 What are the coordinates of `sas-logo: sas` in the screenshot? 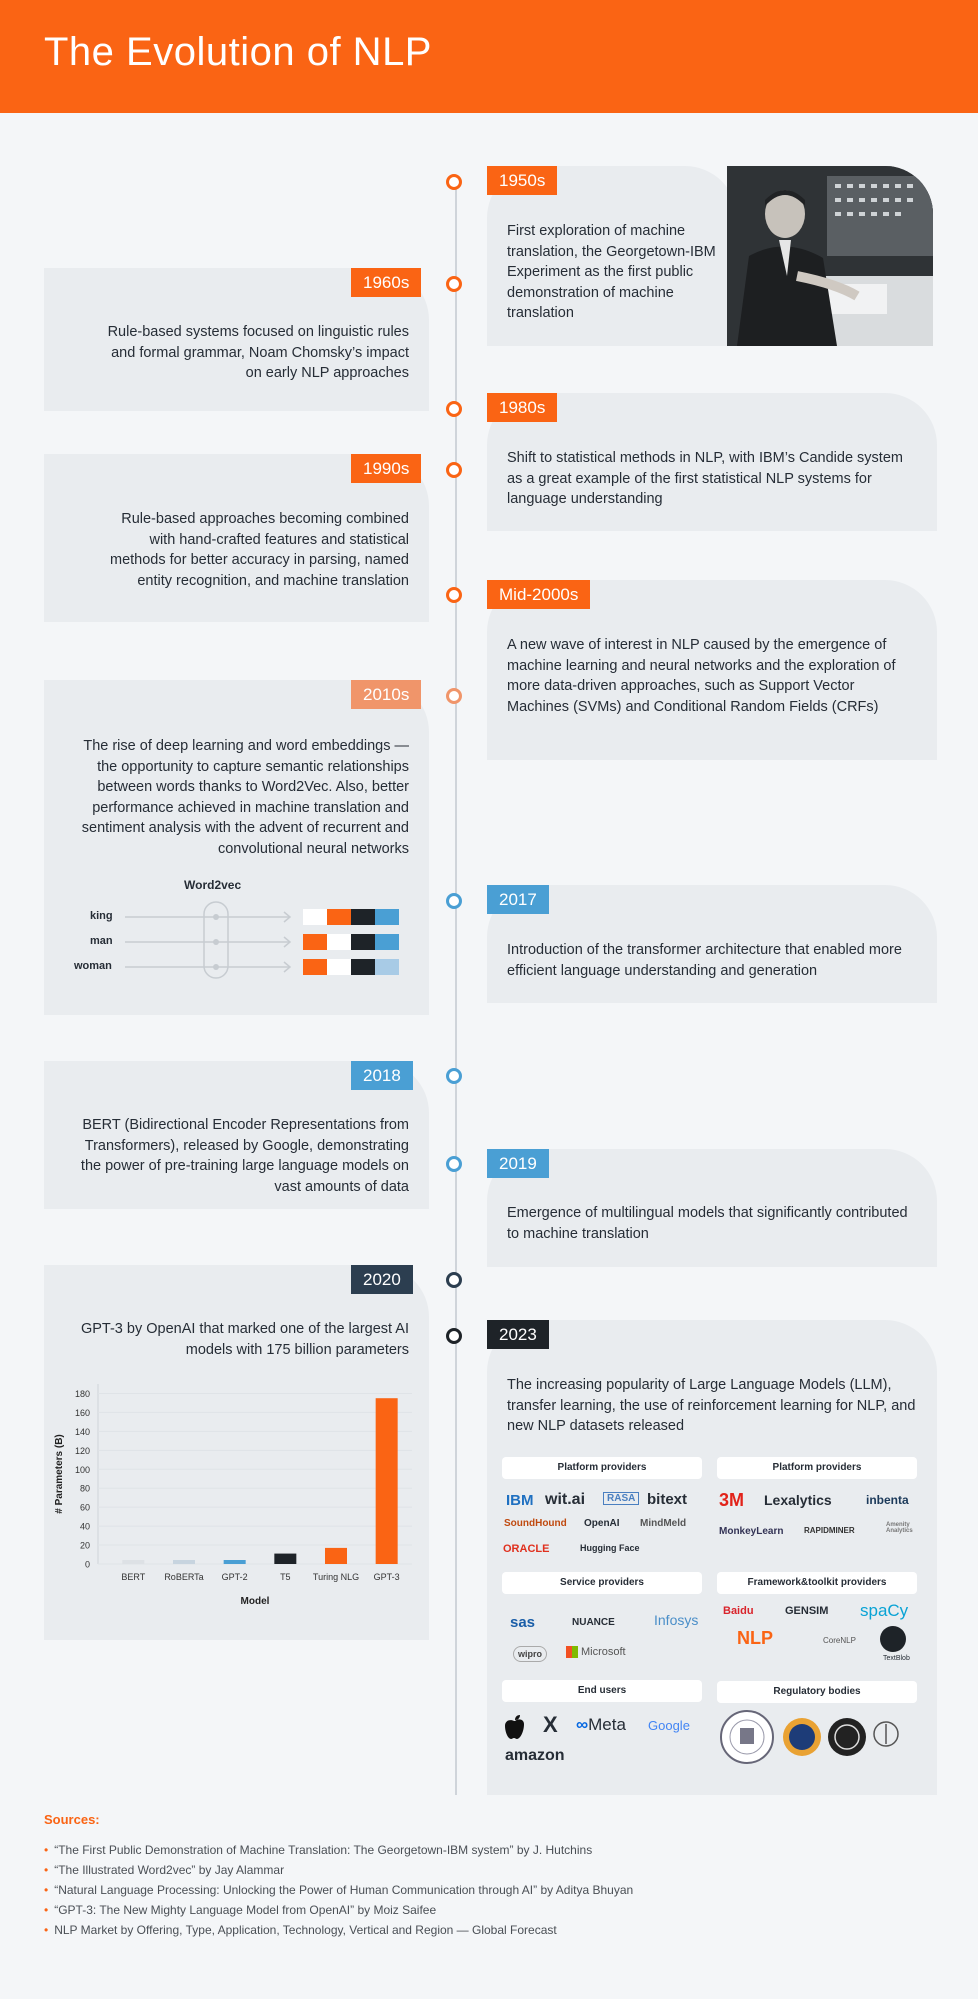 It's located at (523, 1622).